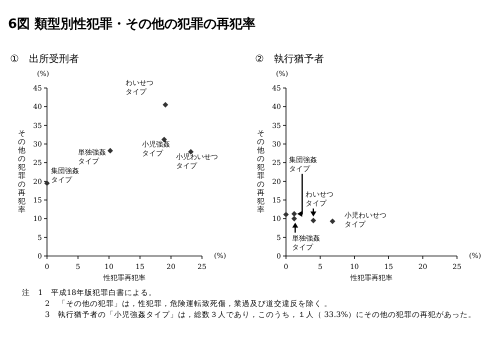  I want to click on chart-subtitle: ① 出所受刑者, so click(44, 59).